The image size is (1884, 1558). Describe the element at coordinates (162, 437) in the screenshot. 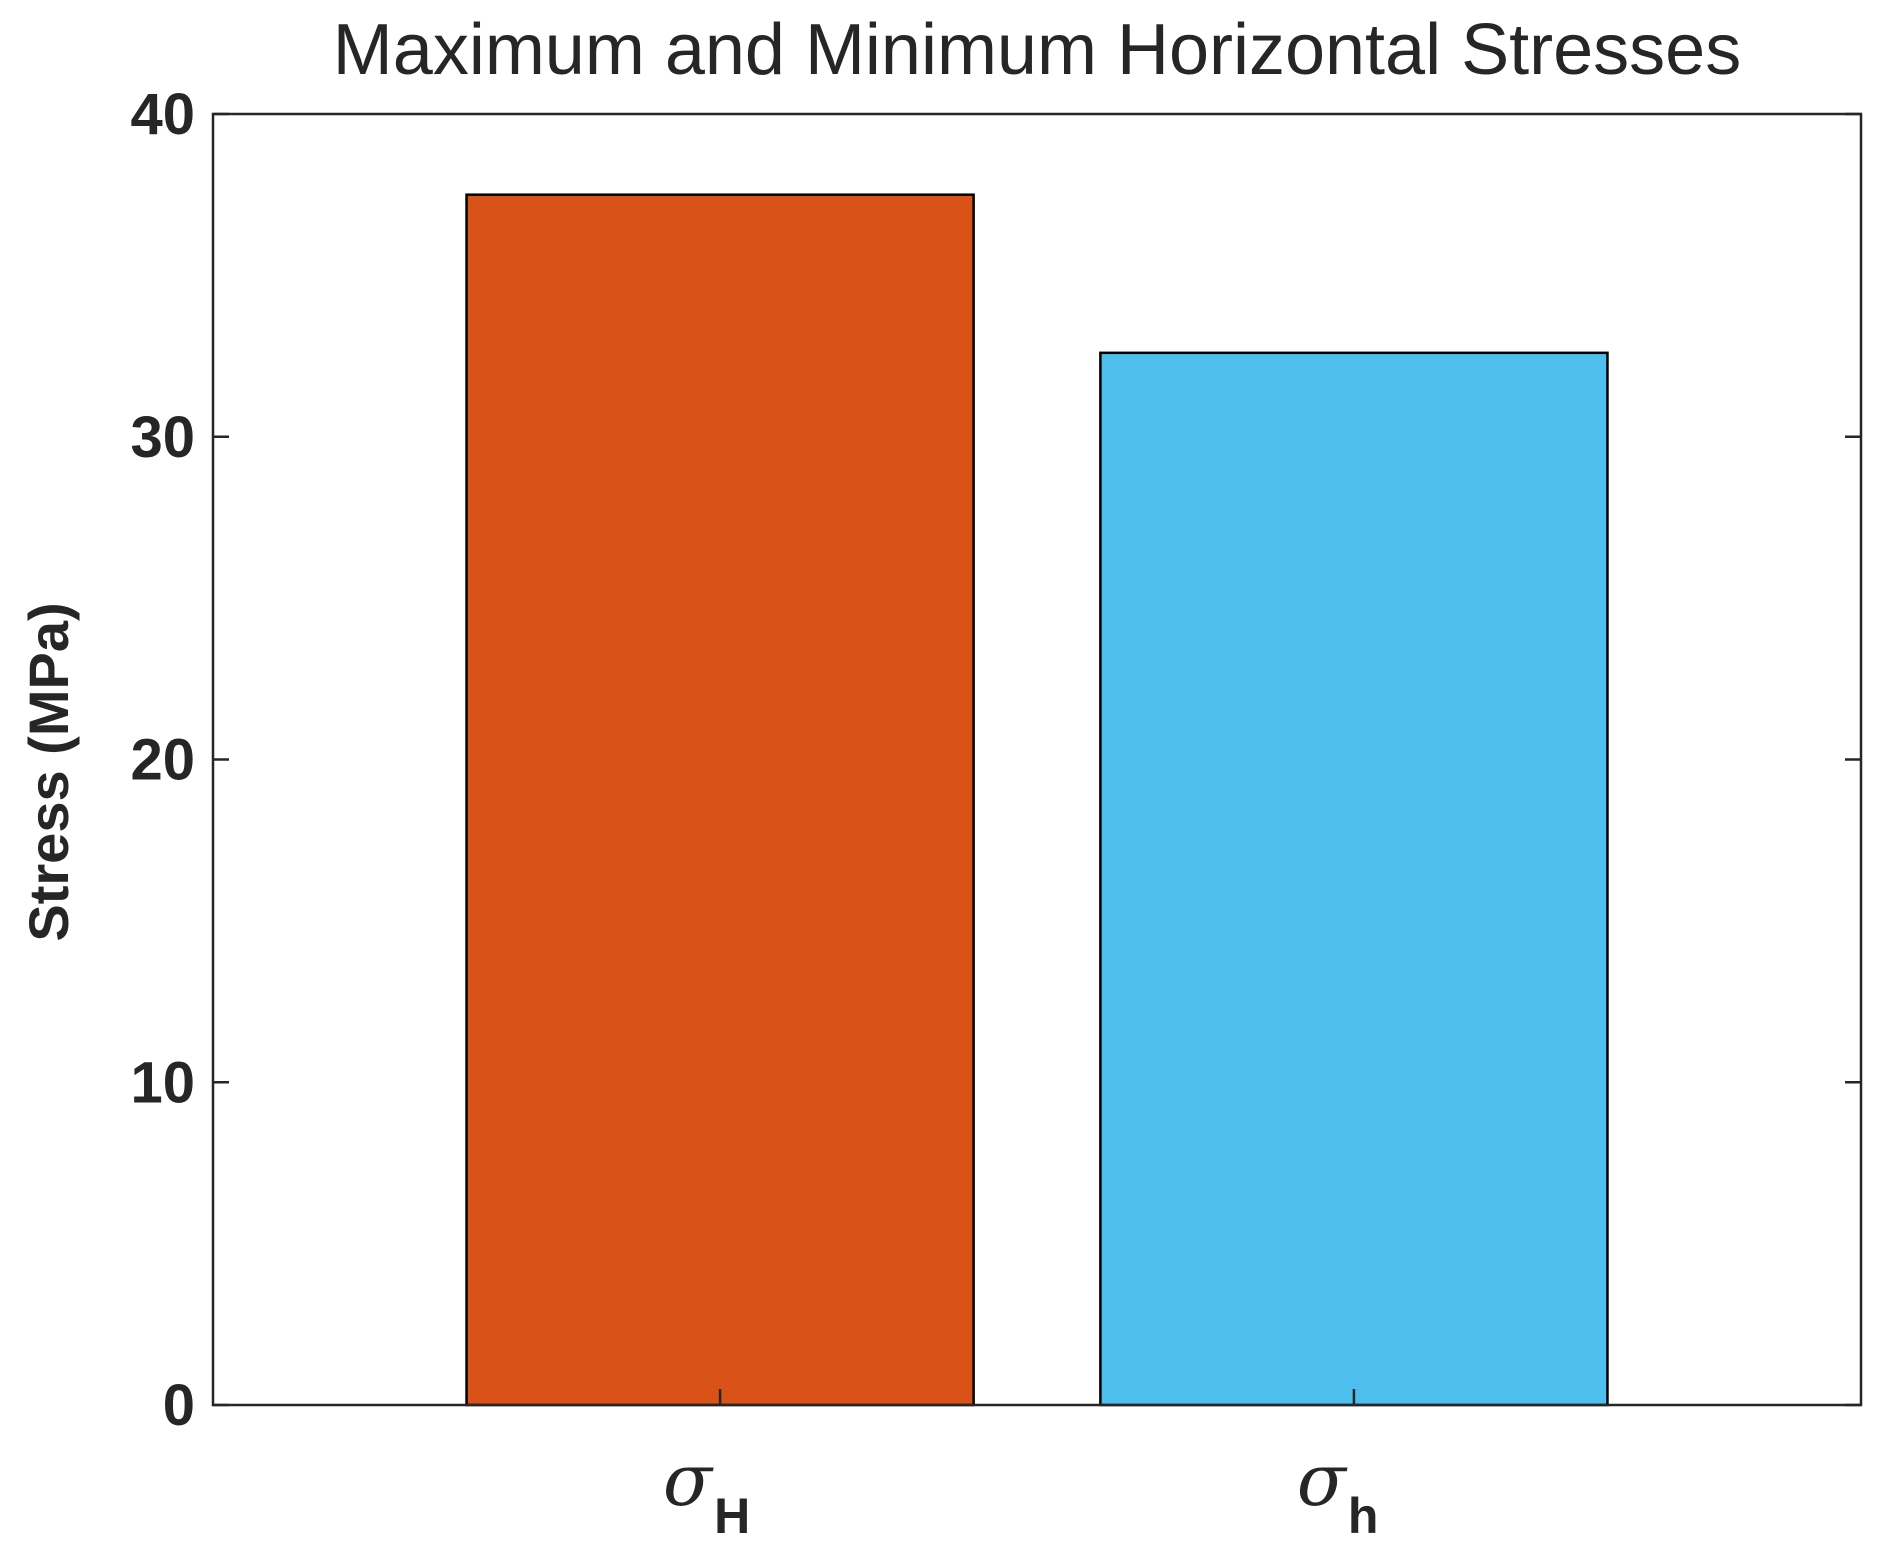

I see `y-tick-label-3: 30` at that location.